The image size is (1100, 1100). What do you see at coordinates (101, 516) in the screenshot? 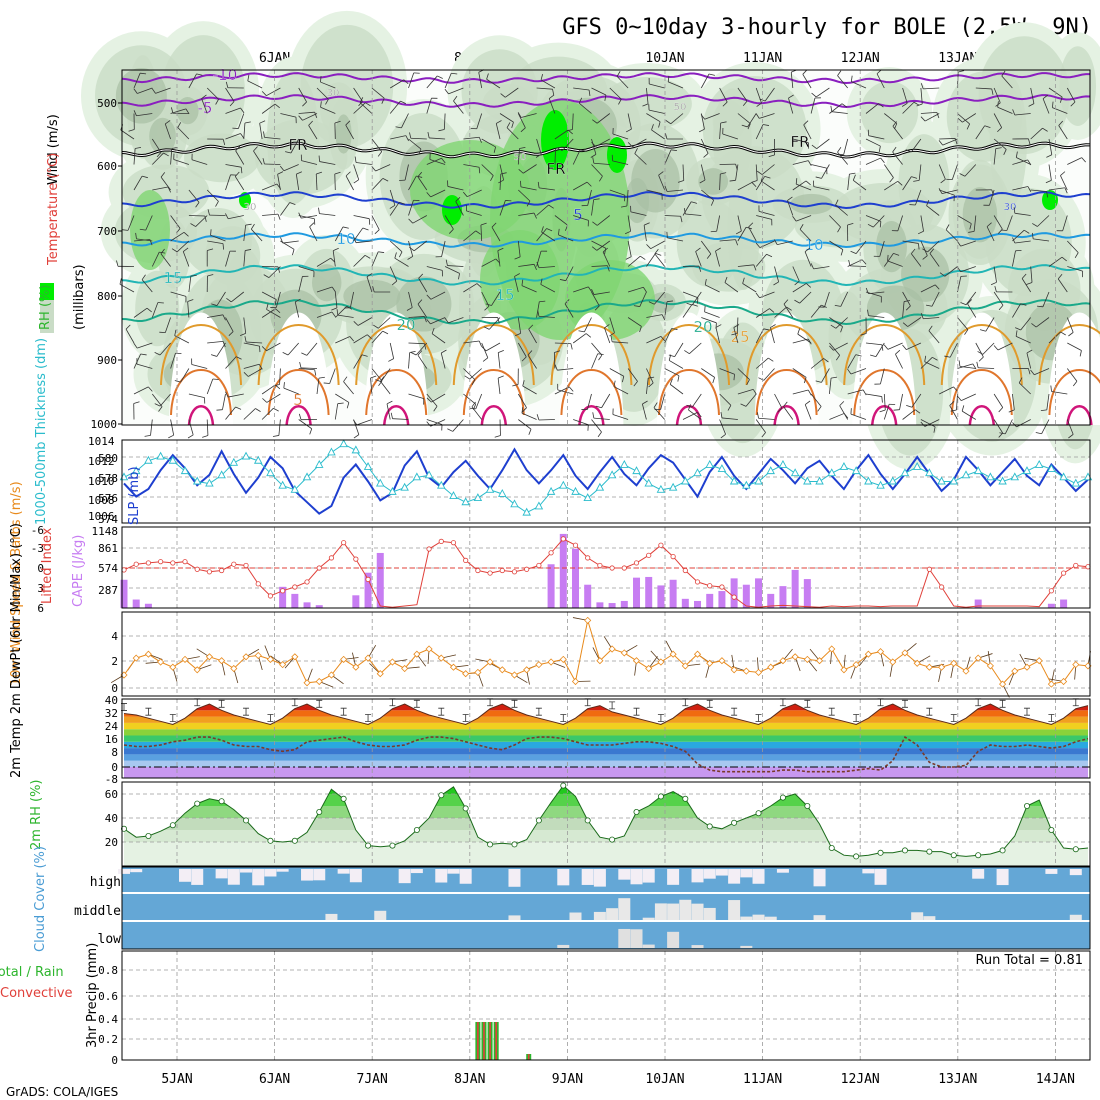
I see `slp-tick-label: 1006` at bounding box center [101, 516].